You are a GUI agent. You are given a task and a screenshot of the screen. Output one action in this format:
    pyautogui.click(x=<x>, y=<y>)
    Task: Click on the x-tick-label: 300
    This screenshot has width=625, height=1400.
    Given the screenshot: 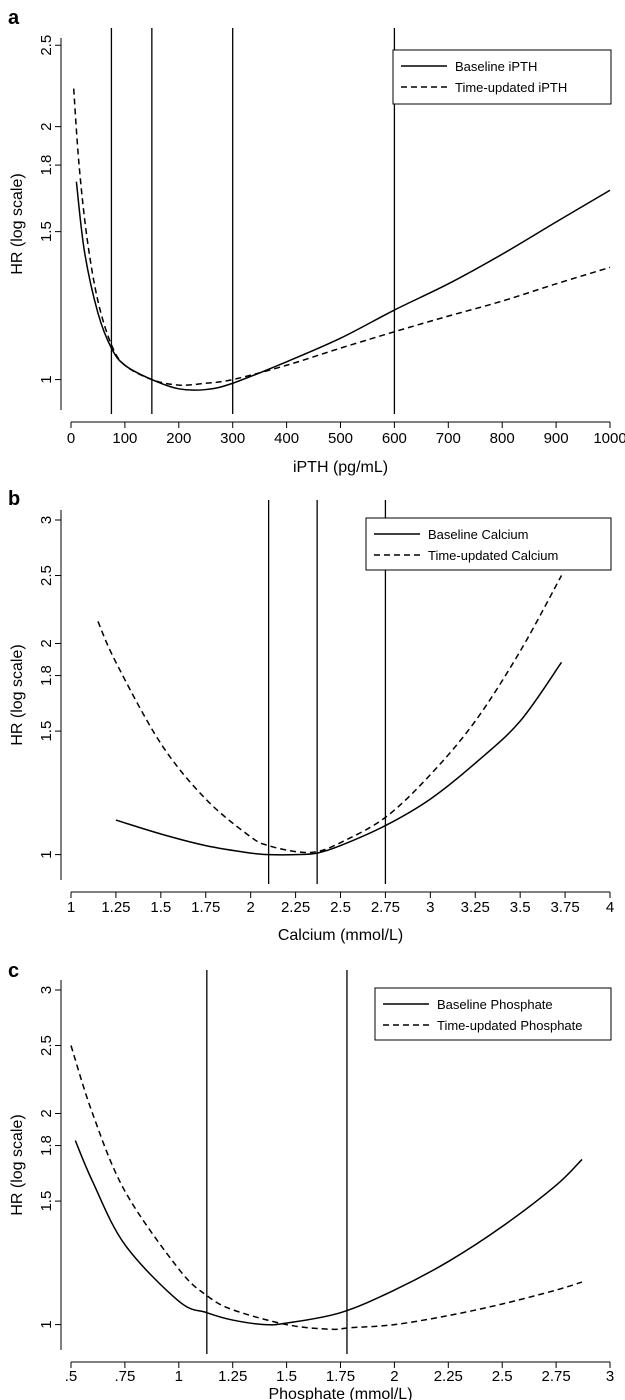 What is the action you would take?
    pyautogui.click(x=232, y=438)
    